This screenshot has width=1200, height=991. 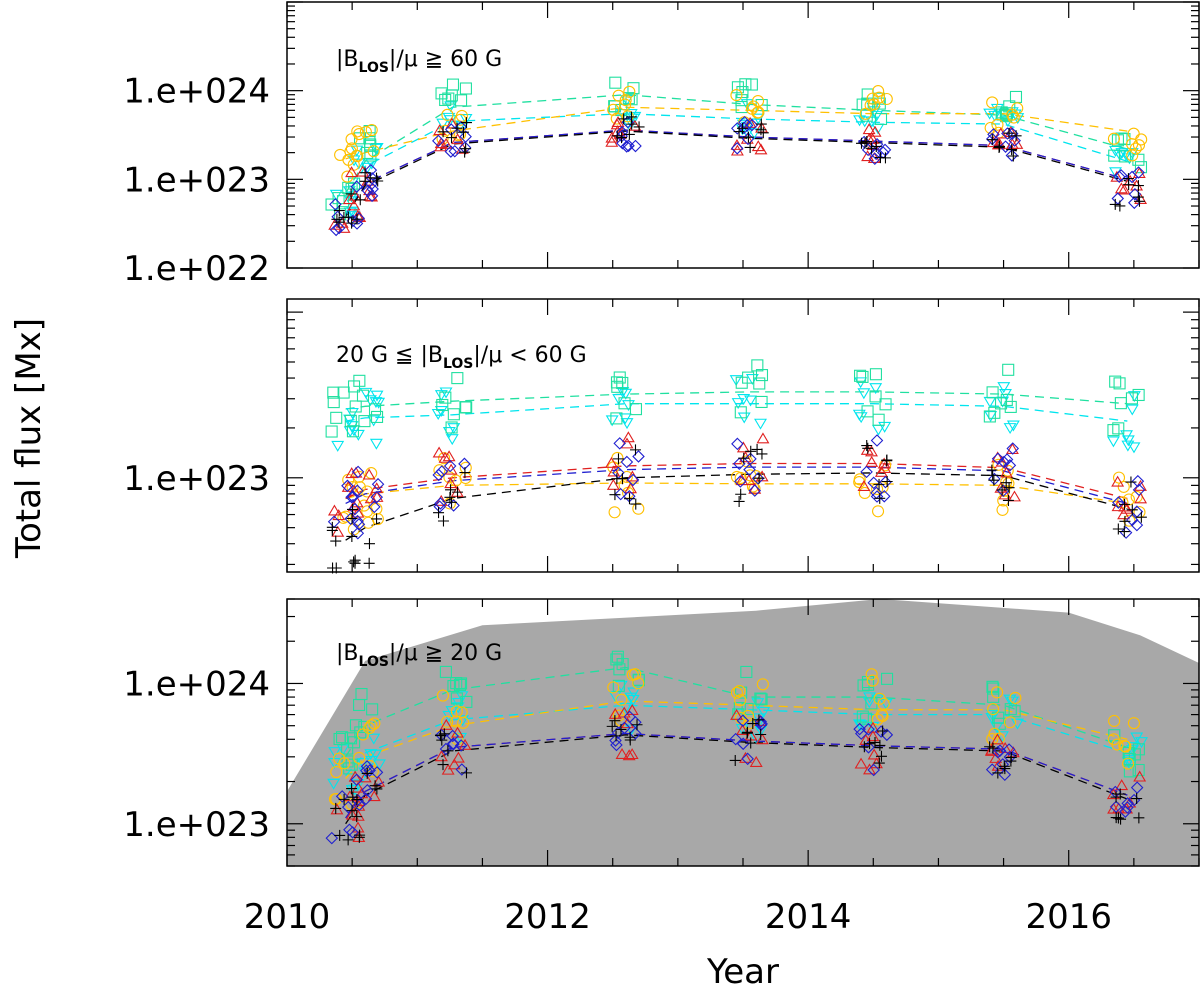 What do you see at coordinates (287, 917) in the screenshot?
I see `x-tick-label: 2010` at bounding box center [287, 917].